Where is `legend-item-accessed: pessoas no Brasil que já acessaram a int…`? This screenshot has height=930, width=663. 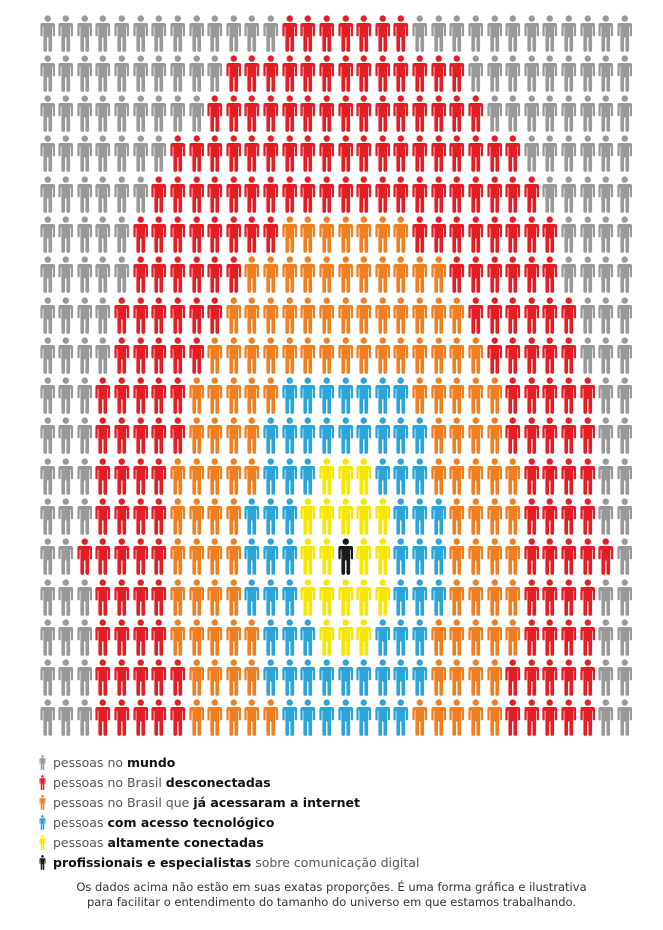 legend-item-accessed: pessoas no Brasil que já acessaram a int… is located at coordinates (228, 802).